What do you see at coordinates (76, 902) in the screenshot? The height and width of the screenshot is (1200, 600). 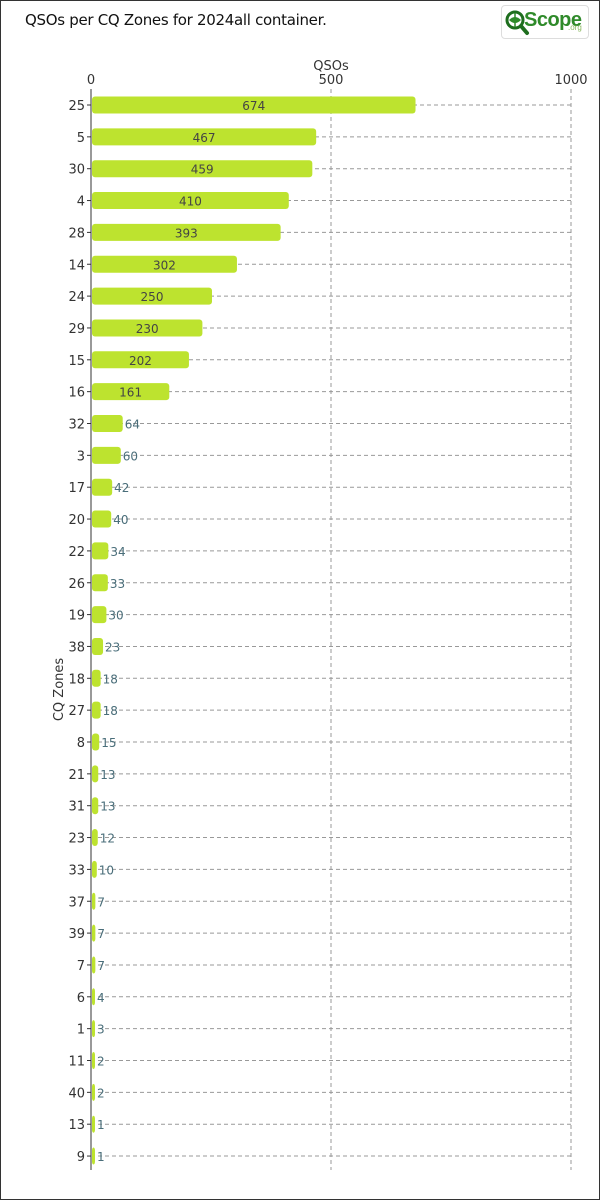 I see `y-category-label: 37` at bounding box center [76, 902].